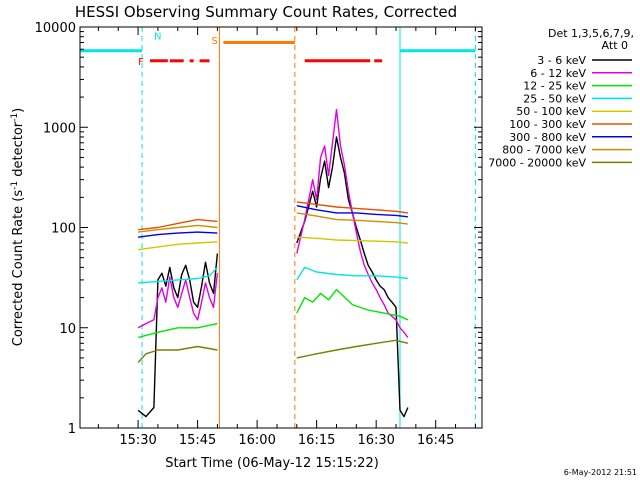 The height and width of the screenshot is (480, 640). I want to click on legend-label-0: 3 - 6 keV, so click(561, 60).